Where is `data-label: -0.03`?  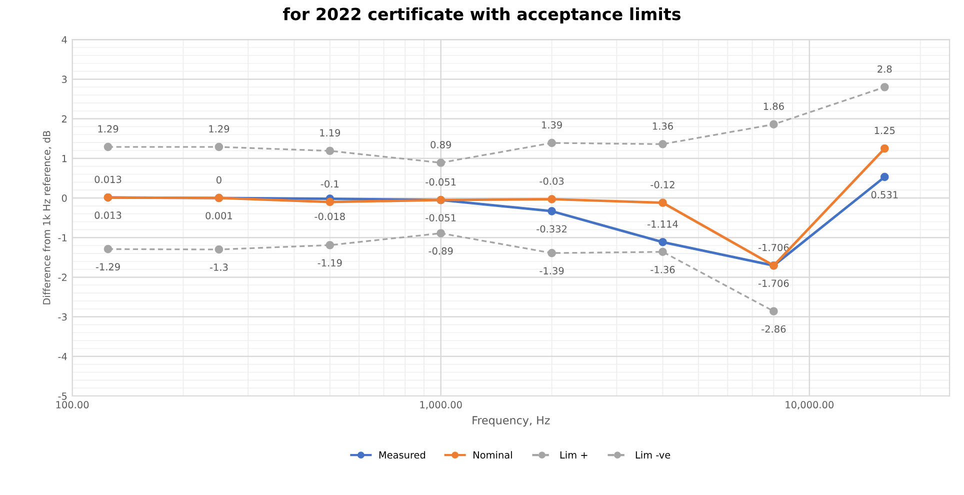 data-label: -0.03 is located at coordinates (552, 181).